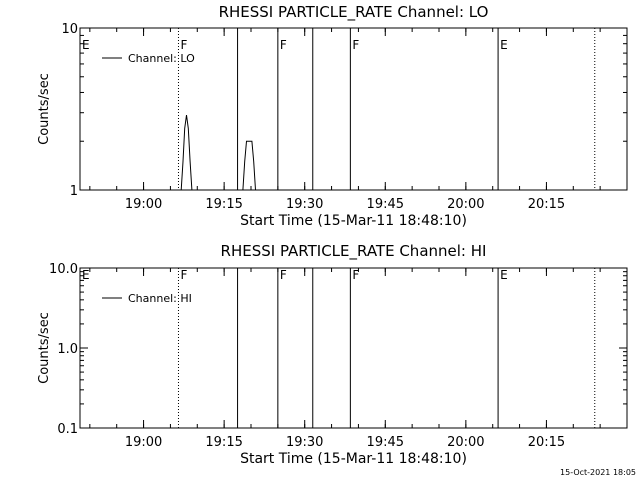 The height and width of the screenshot is (480, 640). Describe the element at coordinates (354, 251) in the screenshot. I see `chart-title-2: RHESSI PARTICLE_RATE Channel: HI` at that location.